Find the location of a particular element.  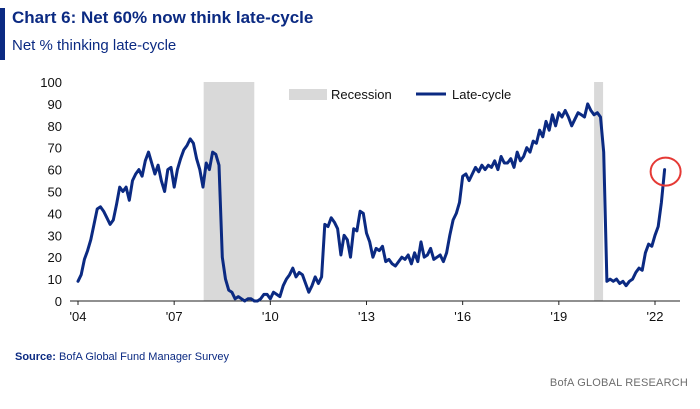

y-tick-label: 100 is located at coordinates (51, 82).